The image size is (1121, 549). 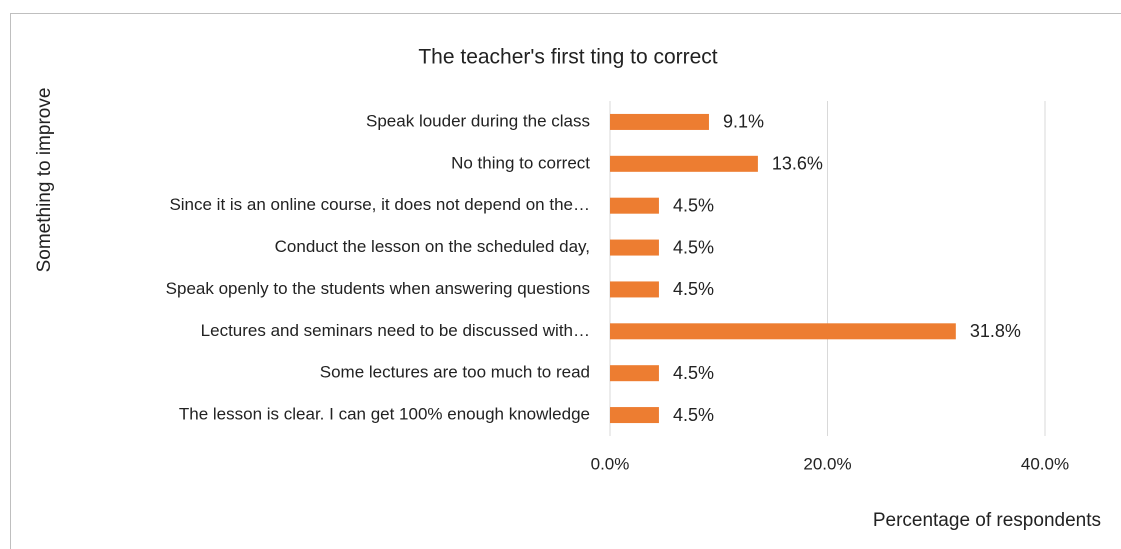 I want to click on y-tick-label: No thing to correct, so click(x=520, y=162).